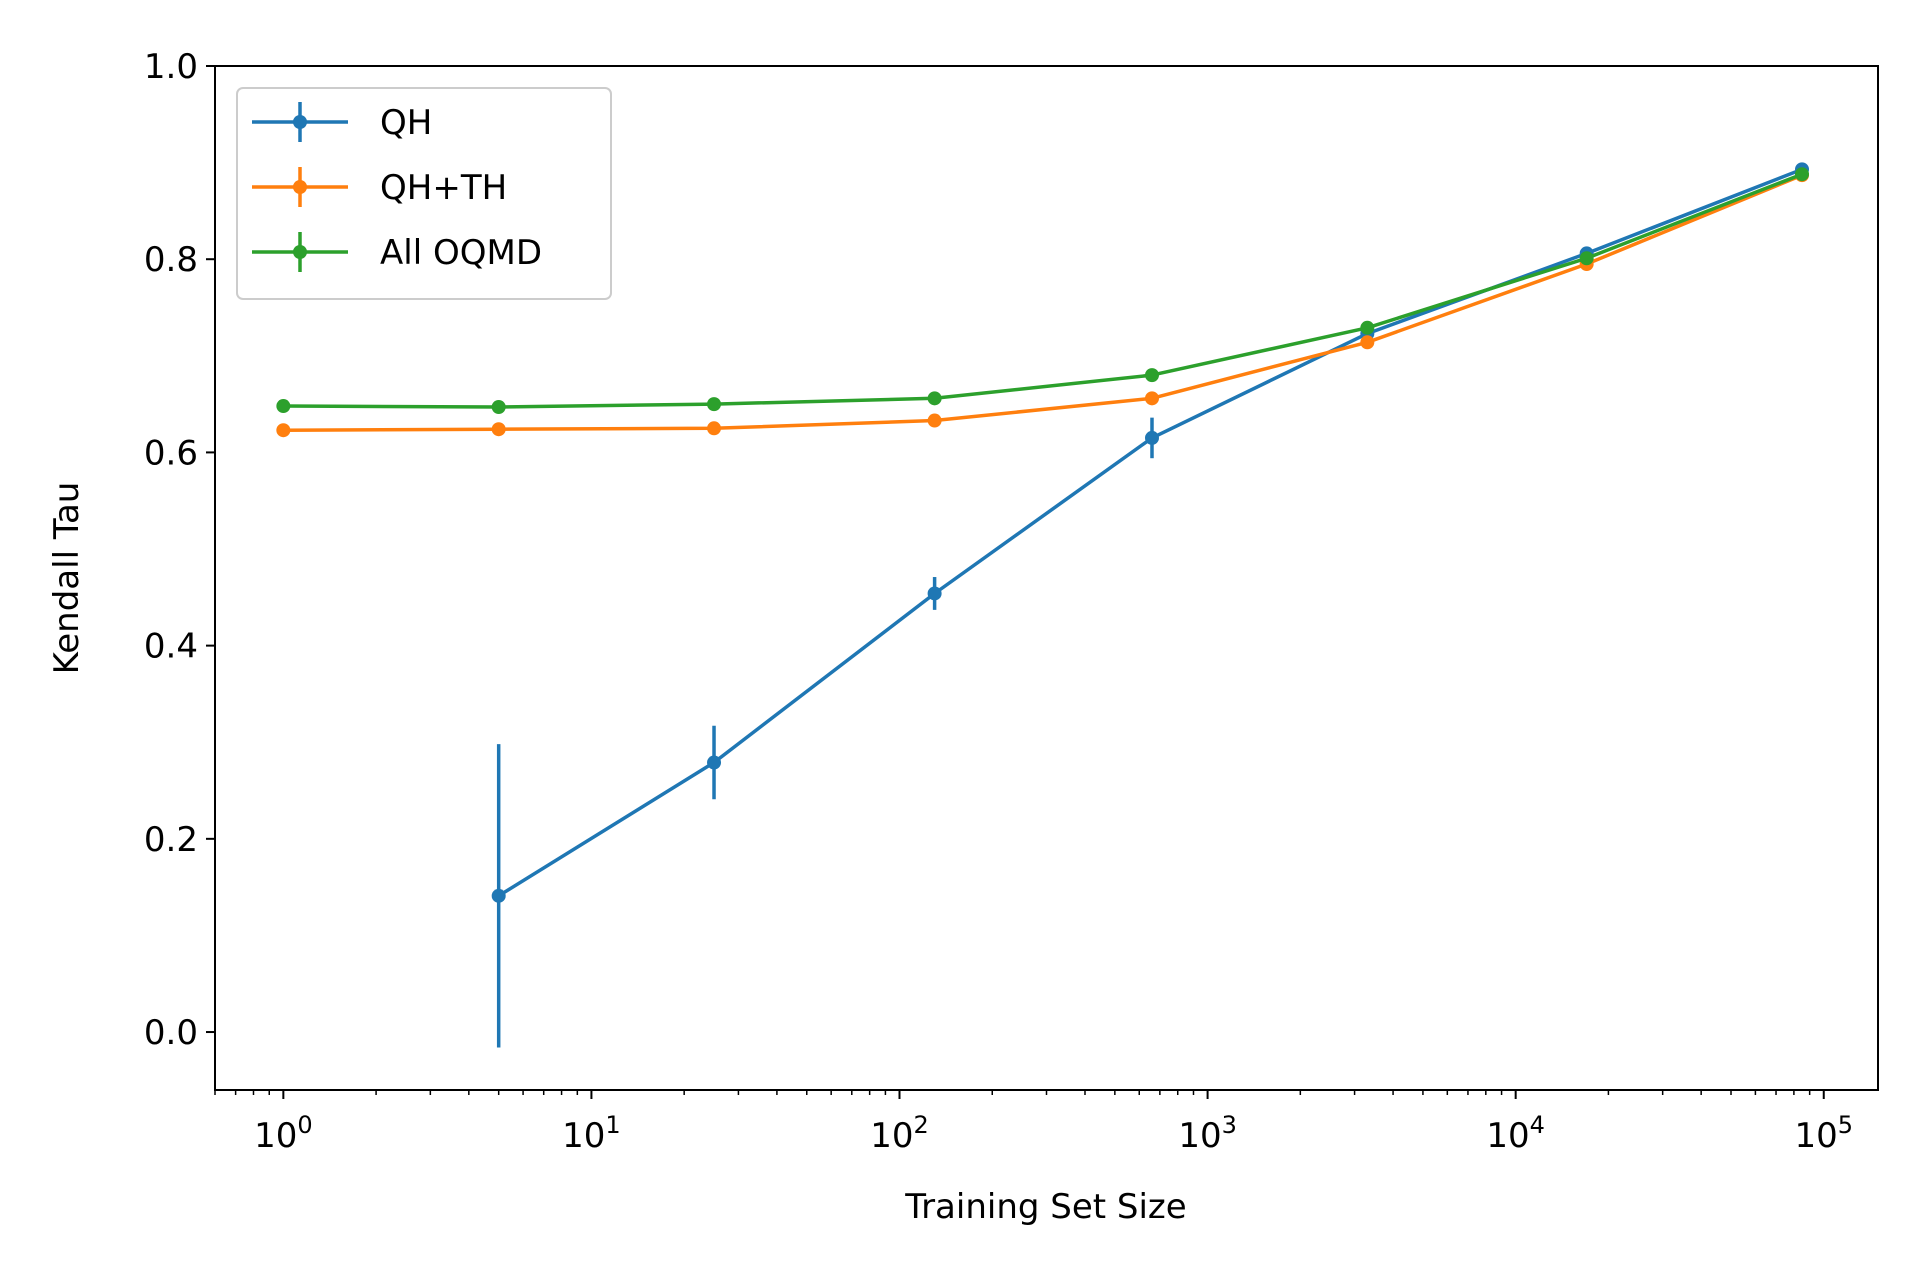 The image size is (1920, 1284). I want to click on x-axis-title: Training Set Size, so click(1045, 1207).